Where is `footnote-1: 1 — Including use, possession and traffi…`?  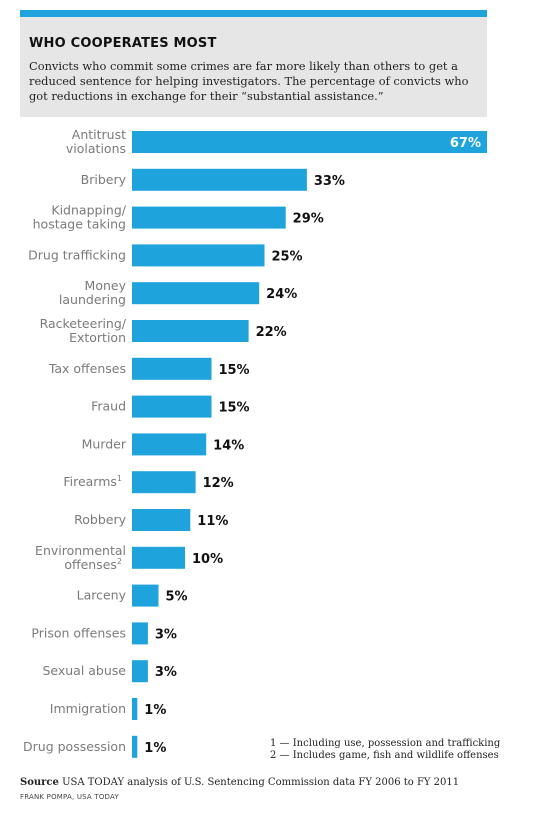
footnote-1: 1 — Including use, possession and traffi… is located at coordinates (385, 743).